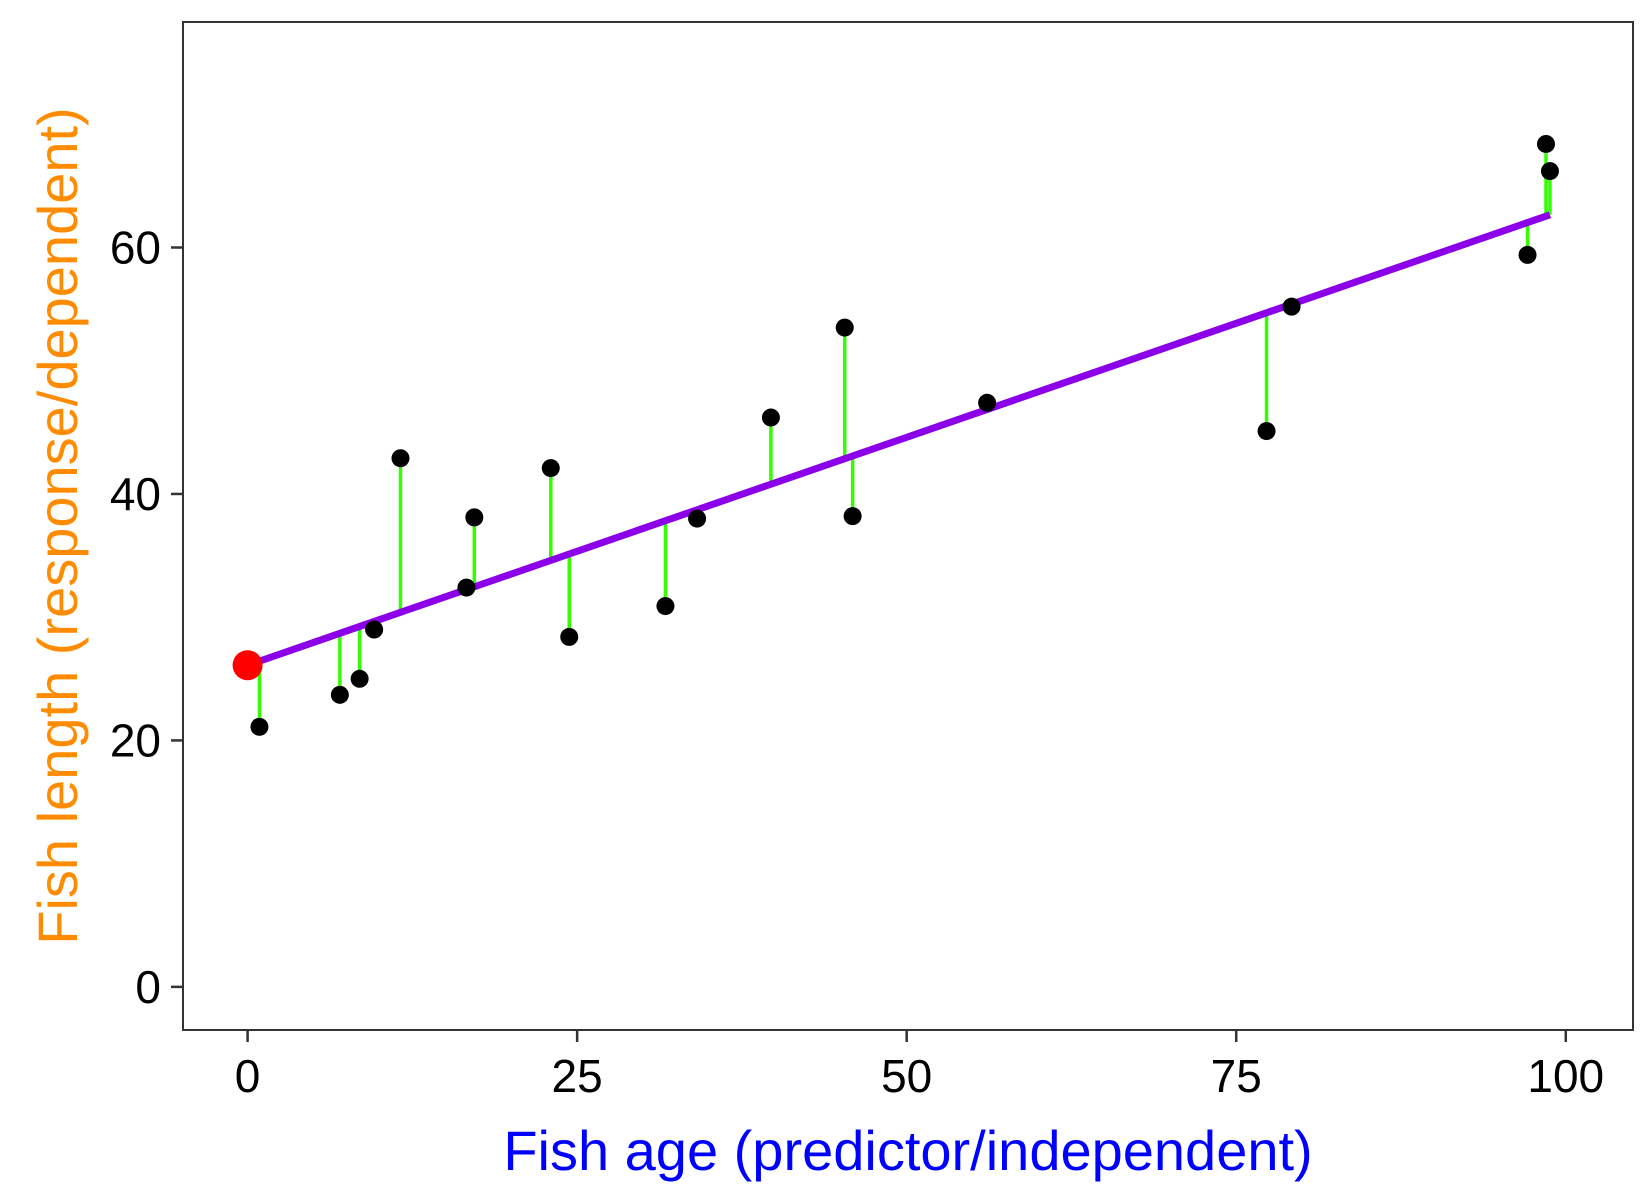 The image size is (1650, 1200). I want to click on x-tick-label-0: 0, so click(248, 1076).